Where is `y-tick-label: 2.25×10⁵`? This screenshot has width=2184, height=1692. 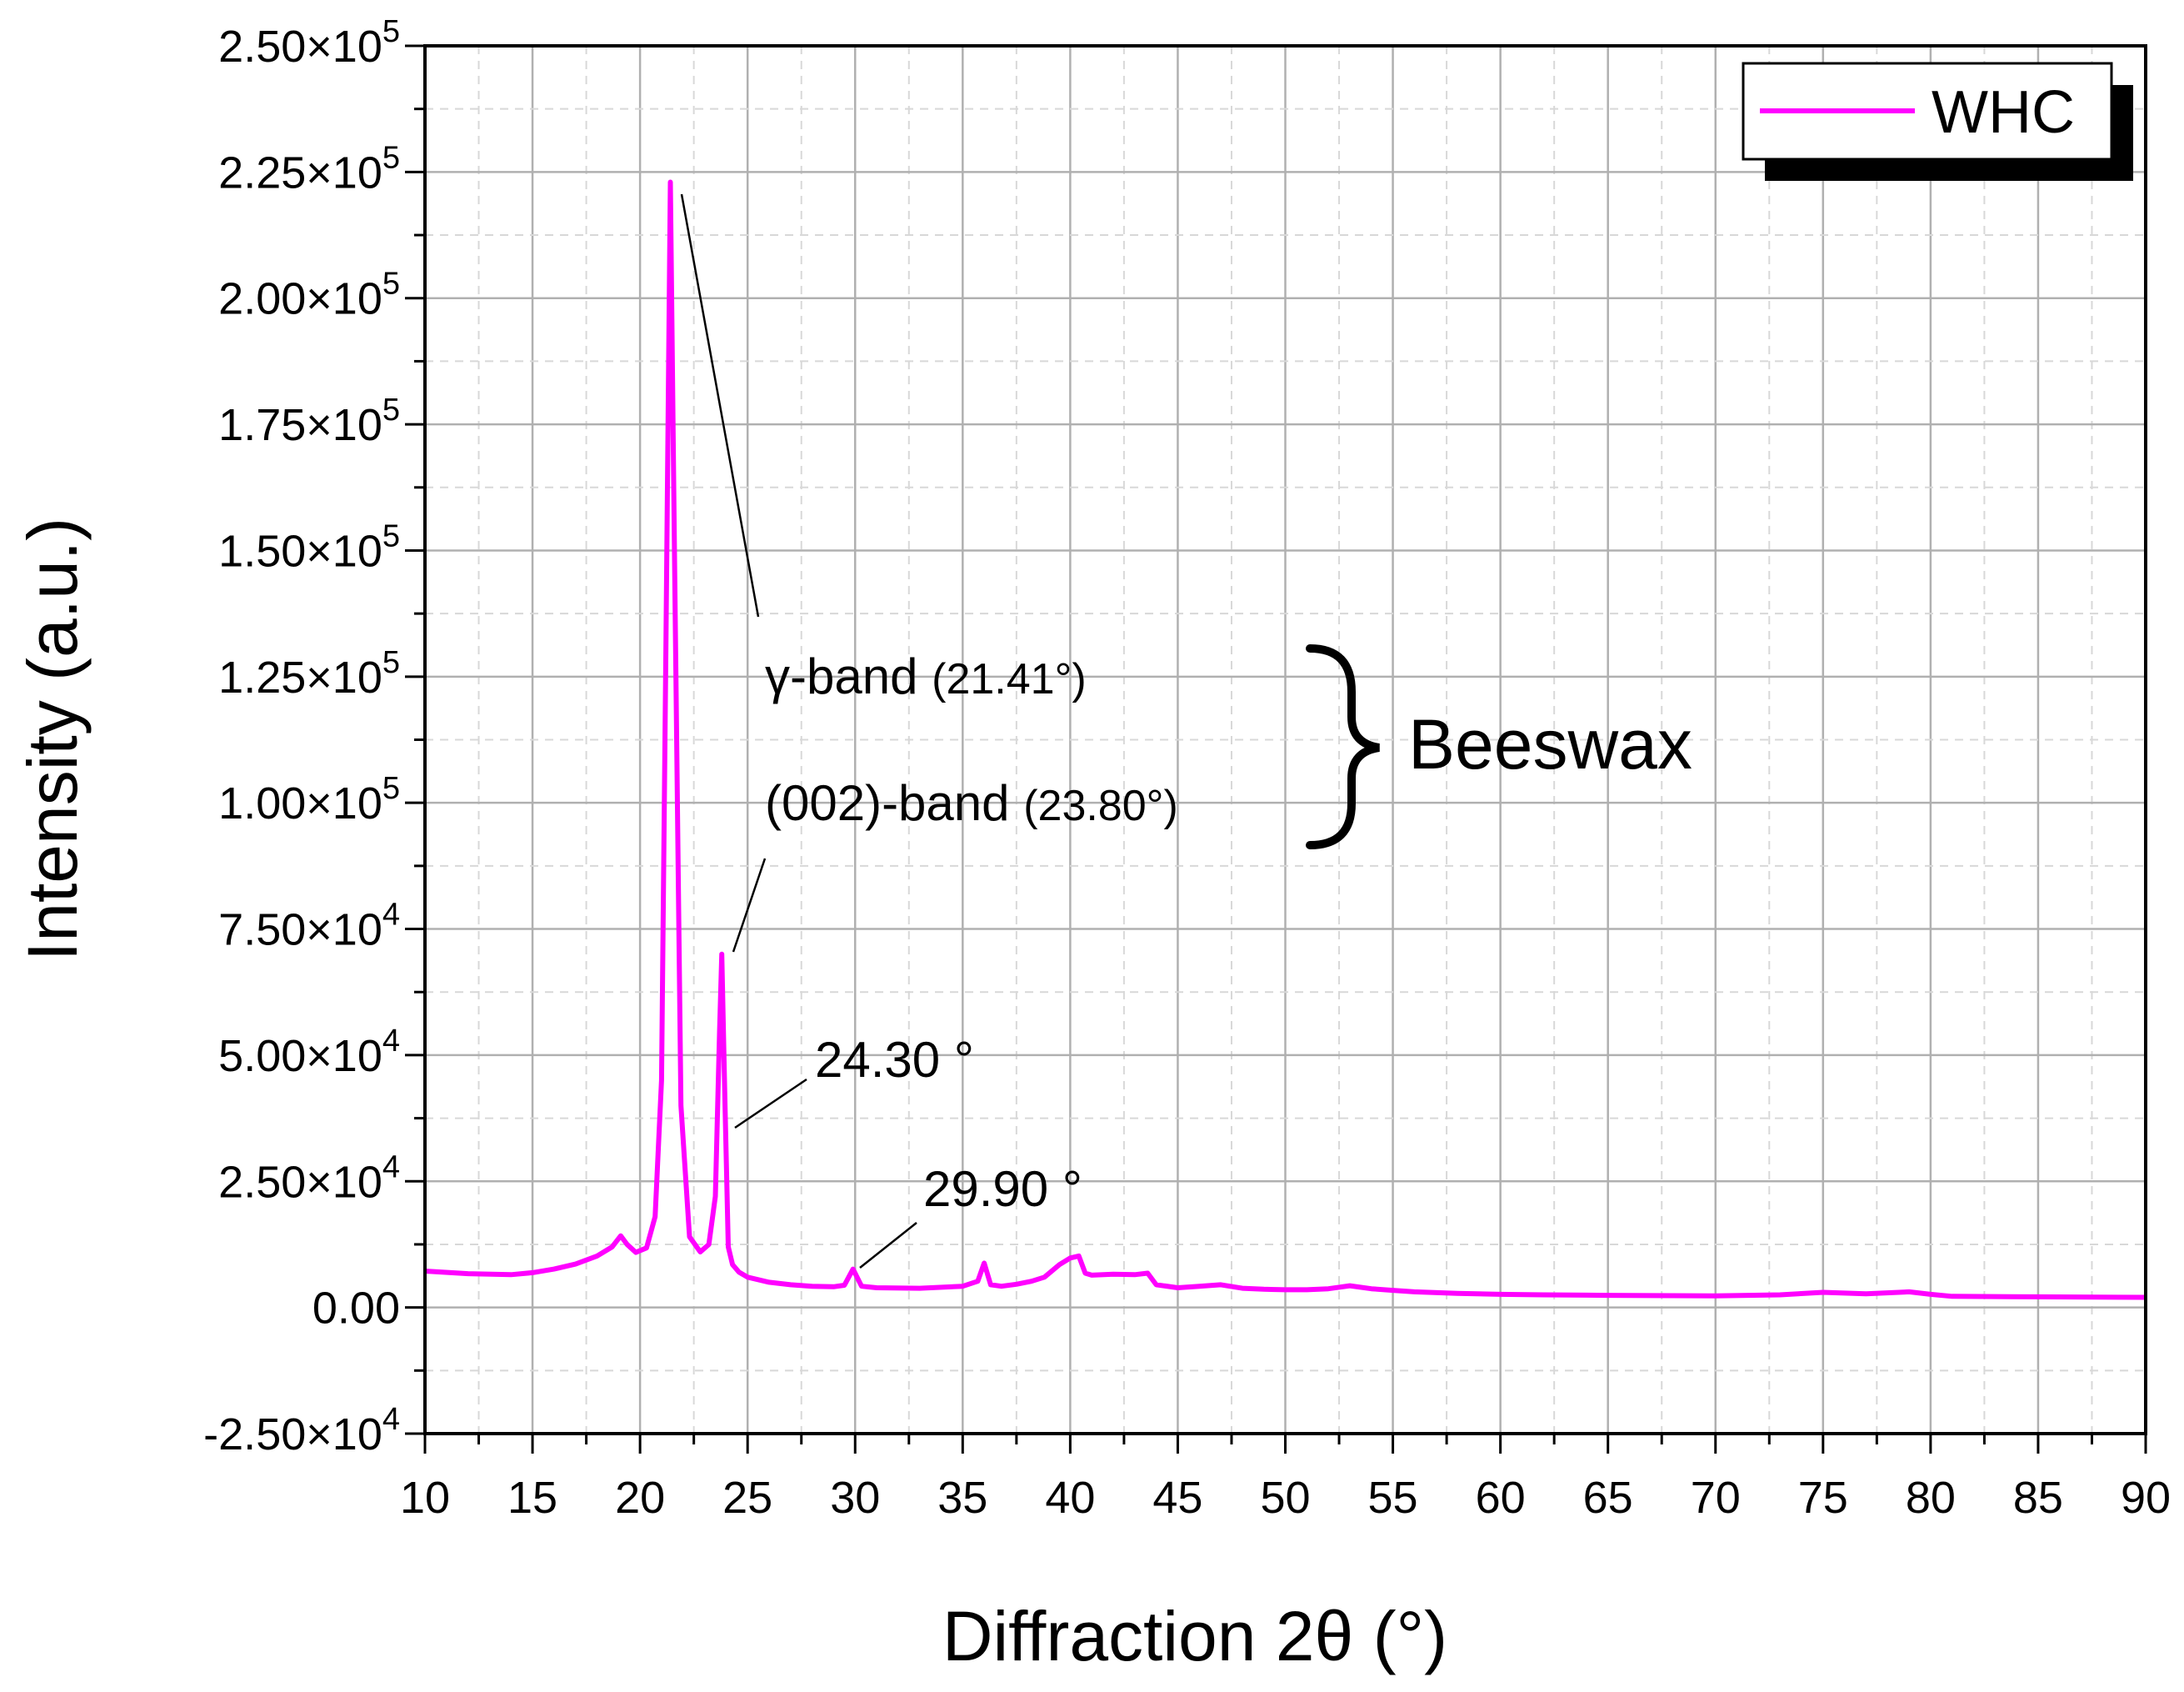
y-tick-label: 2.25×10⁵ is located at coordinates (309, 169).